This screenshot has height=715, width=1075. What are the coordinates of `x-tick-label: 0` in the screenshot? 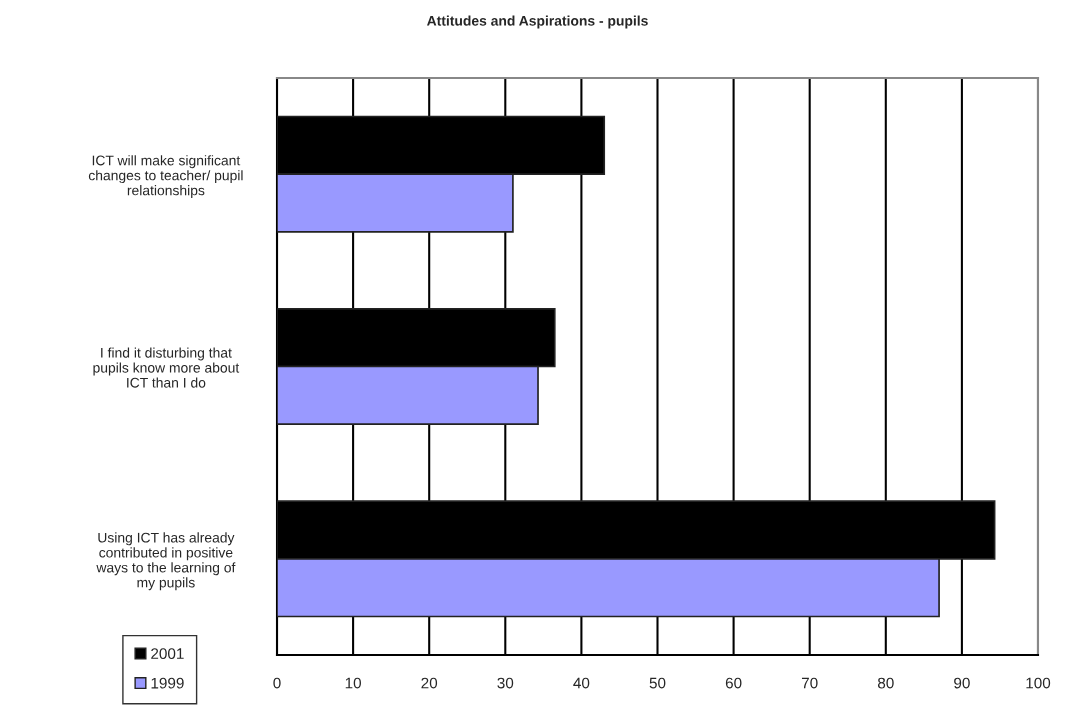 It's located at (277, 683).